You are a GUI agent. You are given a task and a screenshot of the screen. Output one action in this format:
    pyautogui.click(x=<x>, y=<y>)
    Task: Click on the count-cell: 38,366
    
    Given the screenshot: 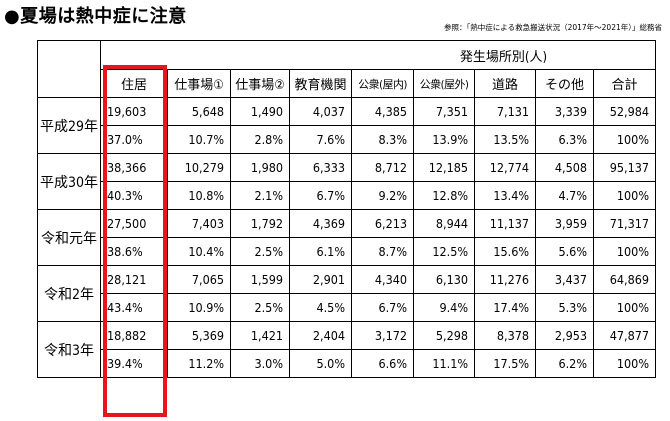 What is the action you would take?
    pyautogui.click(x=134, y=167)
    